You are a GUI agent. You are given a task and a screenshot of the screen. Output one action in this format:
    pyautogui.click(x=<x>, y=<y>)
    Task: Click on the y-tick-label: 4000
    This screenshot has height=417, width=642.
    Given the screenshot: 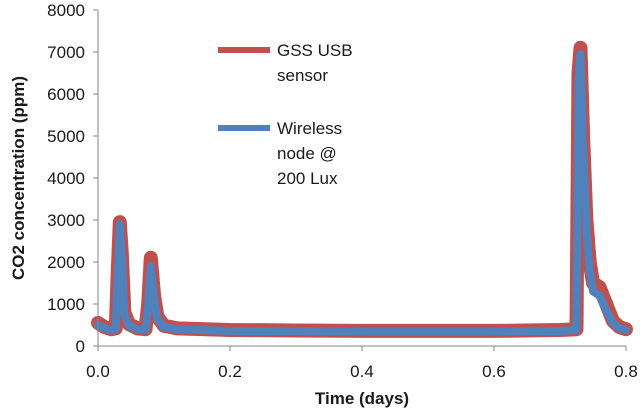 What is the action you would take?
    pyautogui.click(x=66, y=178)
    